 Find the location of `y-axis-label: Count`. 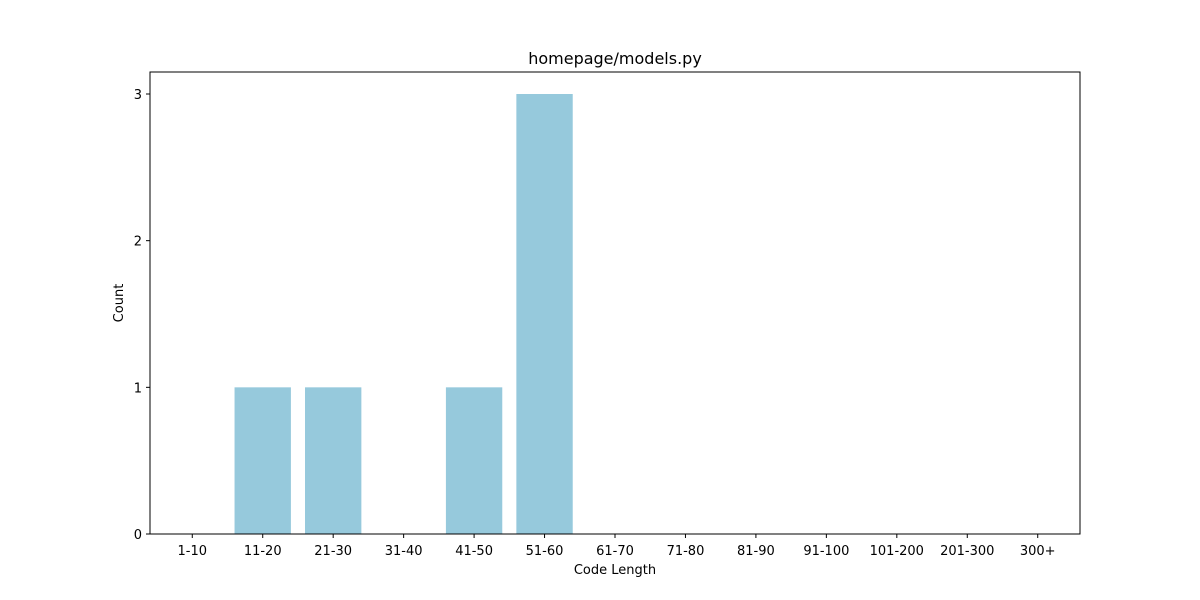

y-axis-label: Count is located at coordinates (119, 303).